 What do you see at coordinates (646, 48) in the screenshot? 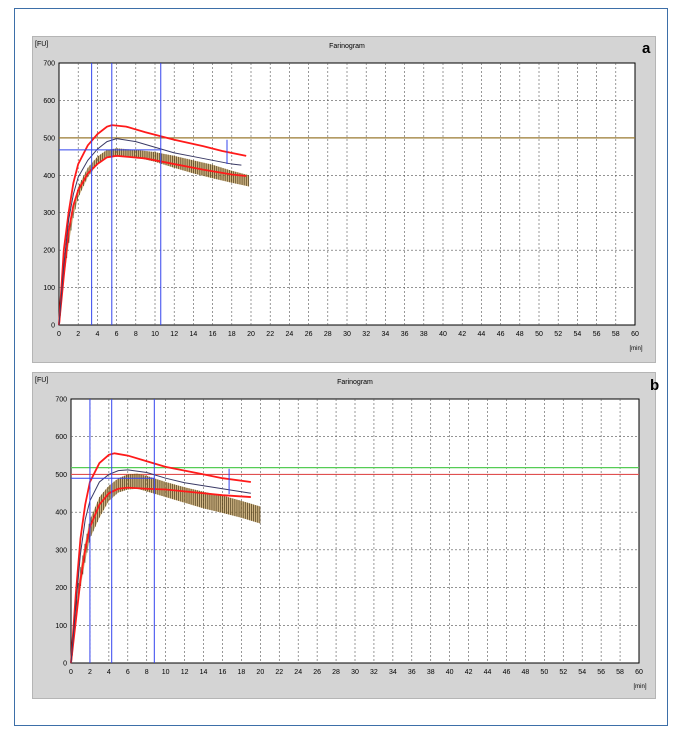
I see `panel-label-a: a` at bounding box center [646, 48].